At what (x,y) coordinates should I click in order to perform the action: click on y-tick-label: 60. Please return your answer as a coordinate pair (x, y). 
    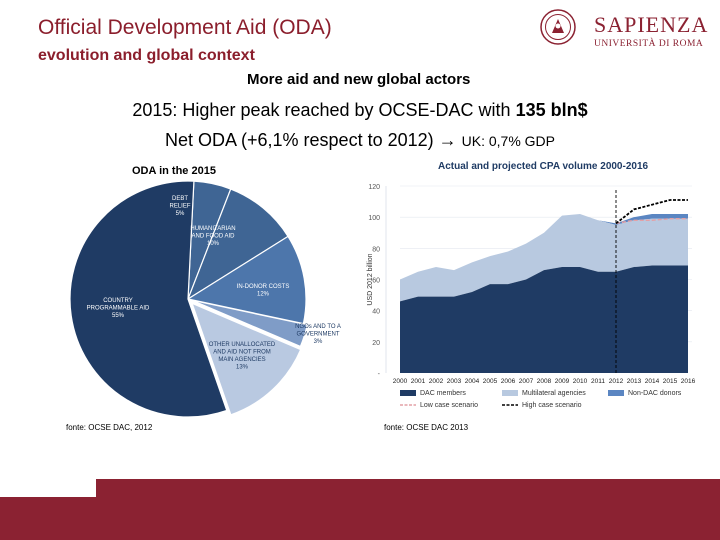
    Looking at the image, I should click on (376, 281).